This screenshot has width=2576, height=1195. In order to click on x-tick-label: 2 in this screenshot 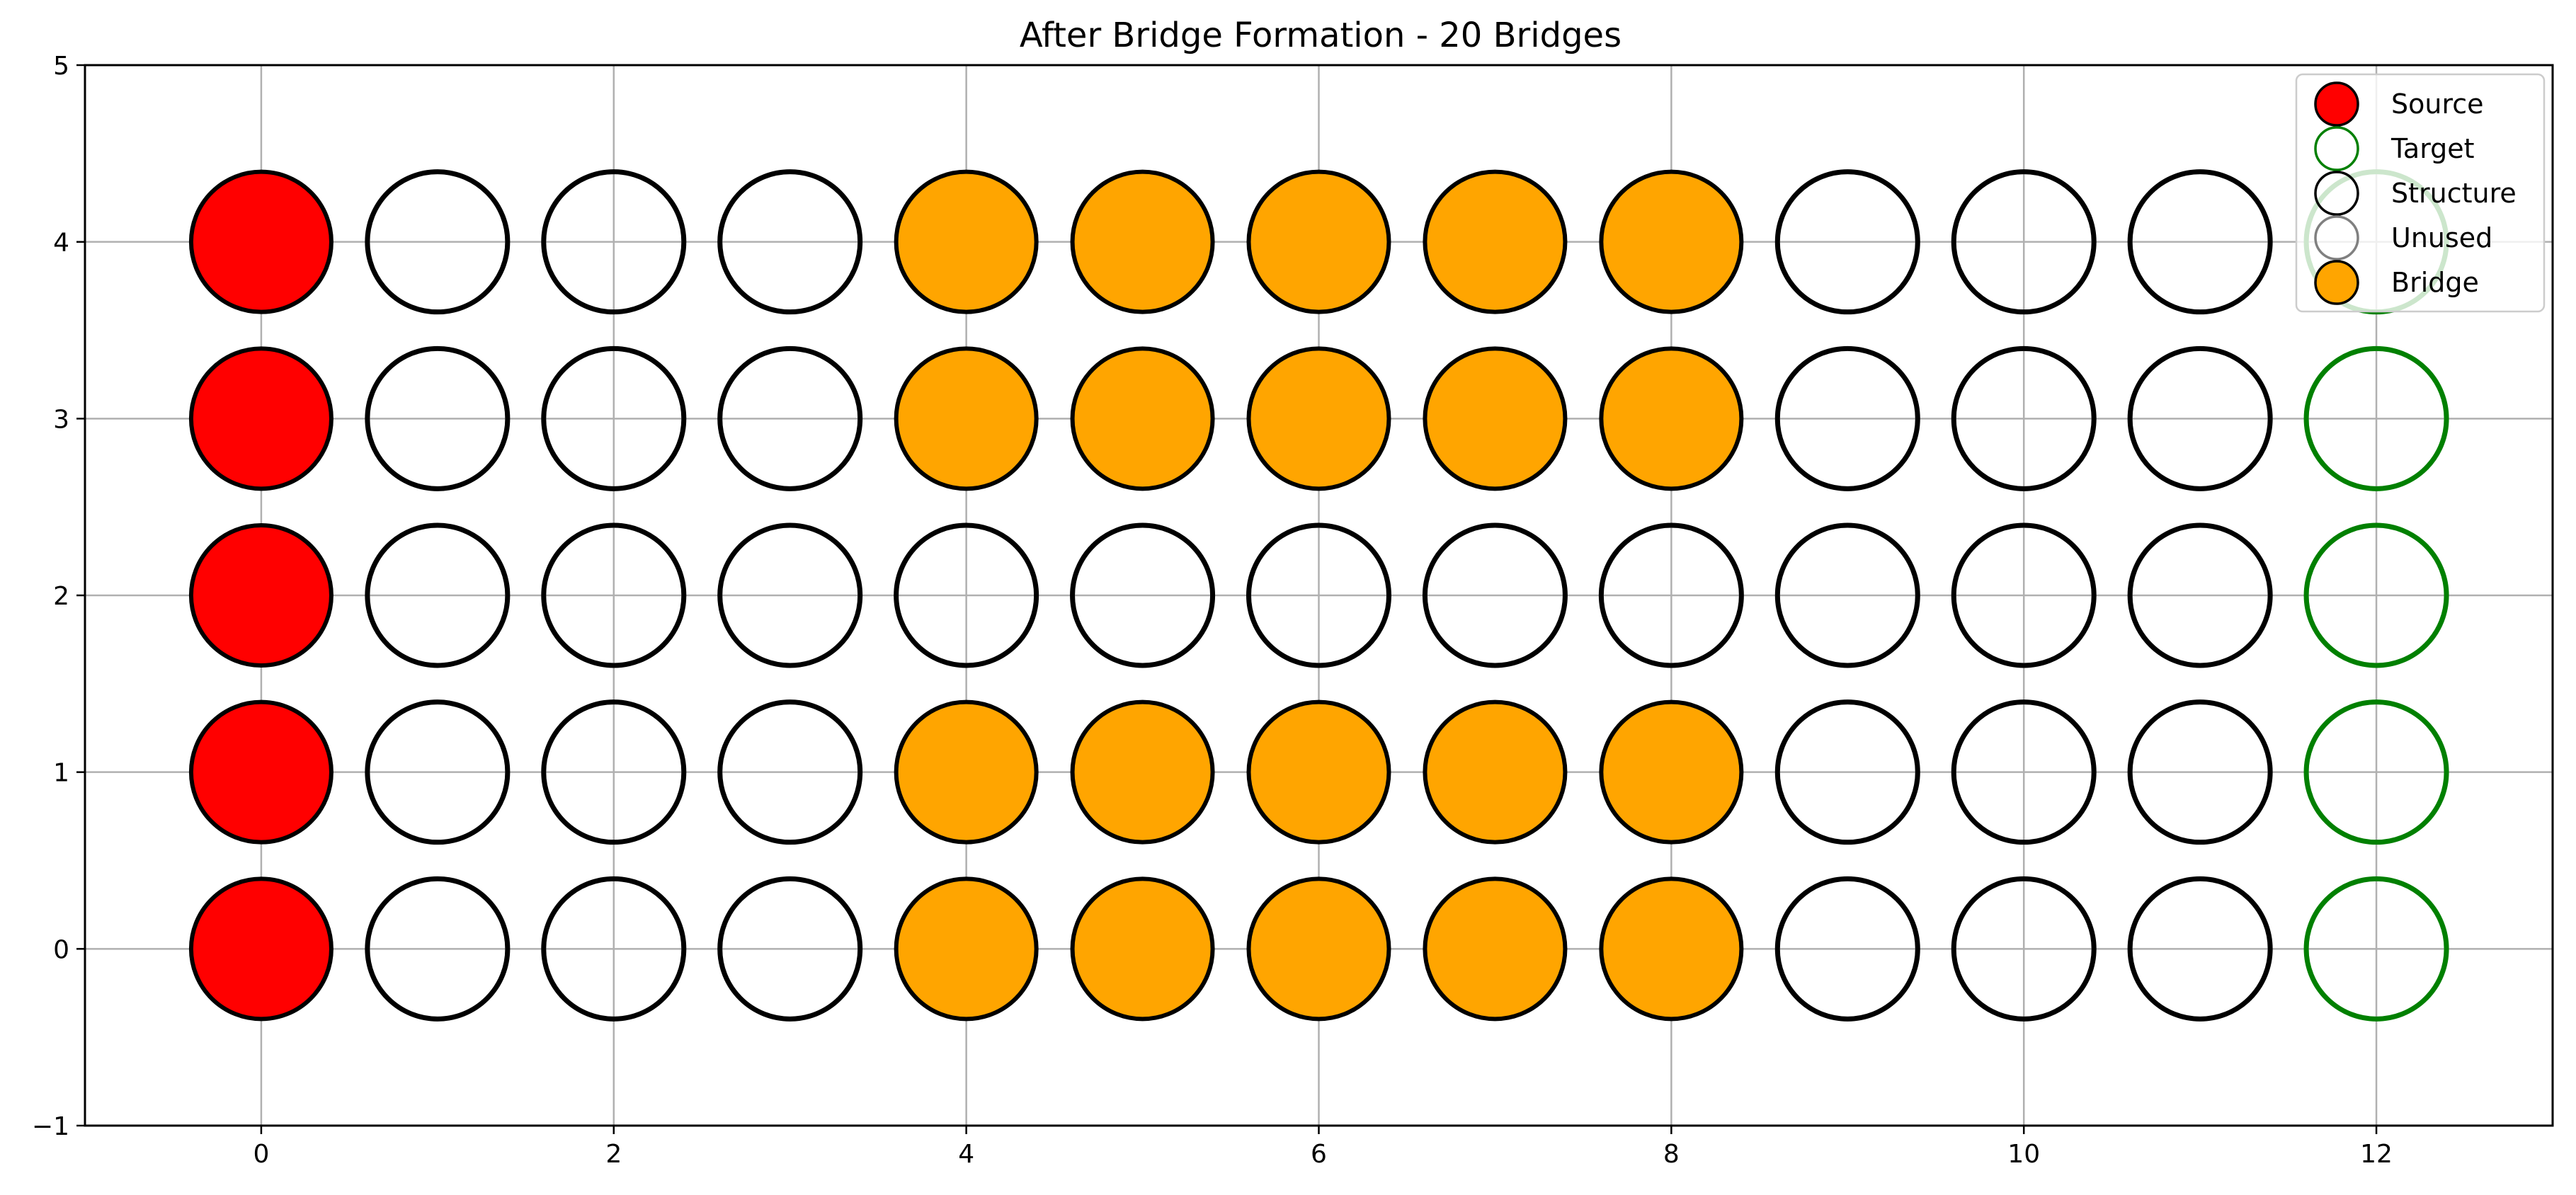, I will do `click(613, 1154)`.